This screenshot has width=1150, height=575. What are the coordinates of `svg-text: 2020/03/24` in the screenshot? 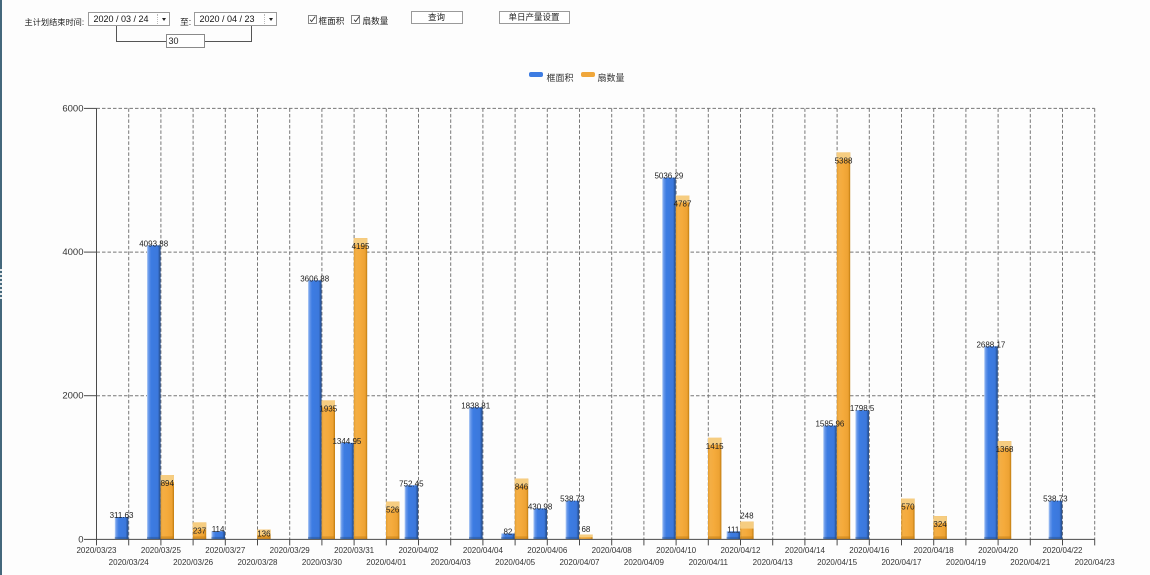 It's located at (129, 562).